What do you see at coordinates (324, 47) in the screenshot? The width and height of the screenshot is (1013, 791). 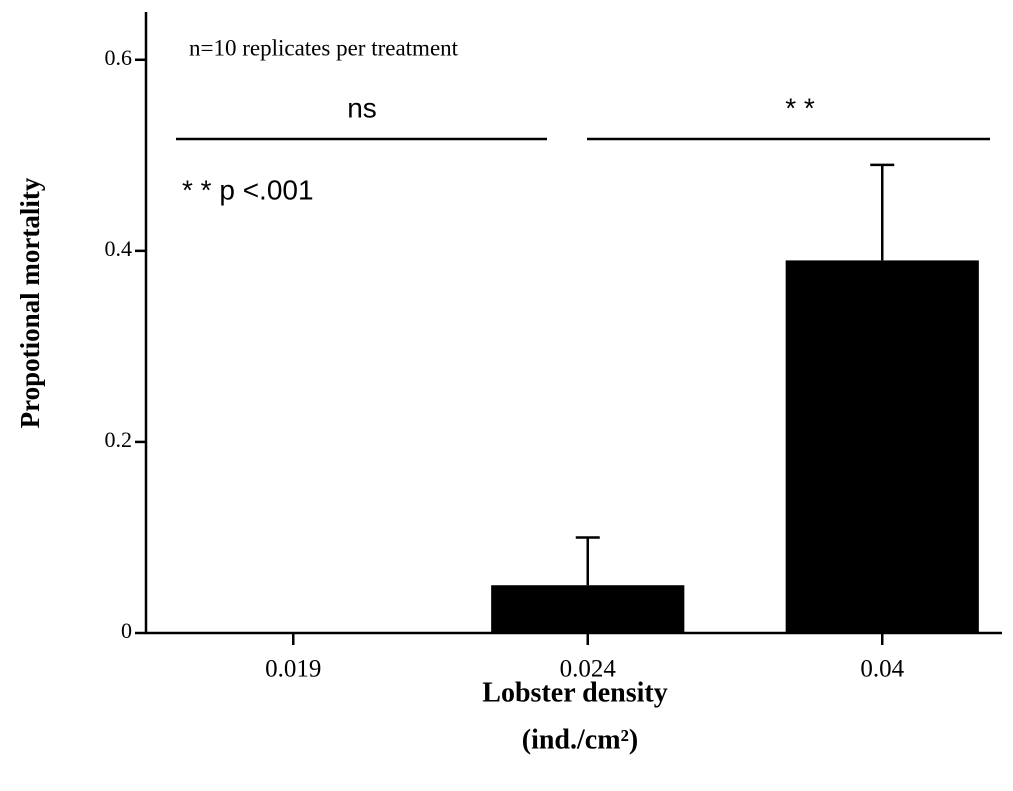 I see `annotation: n=10 replicates per treatment` at bounding box center [324, 47].